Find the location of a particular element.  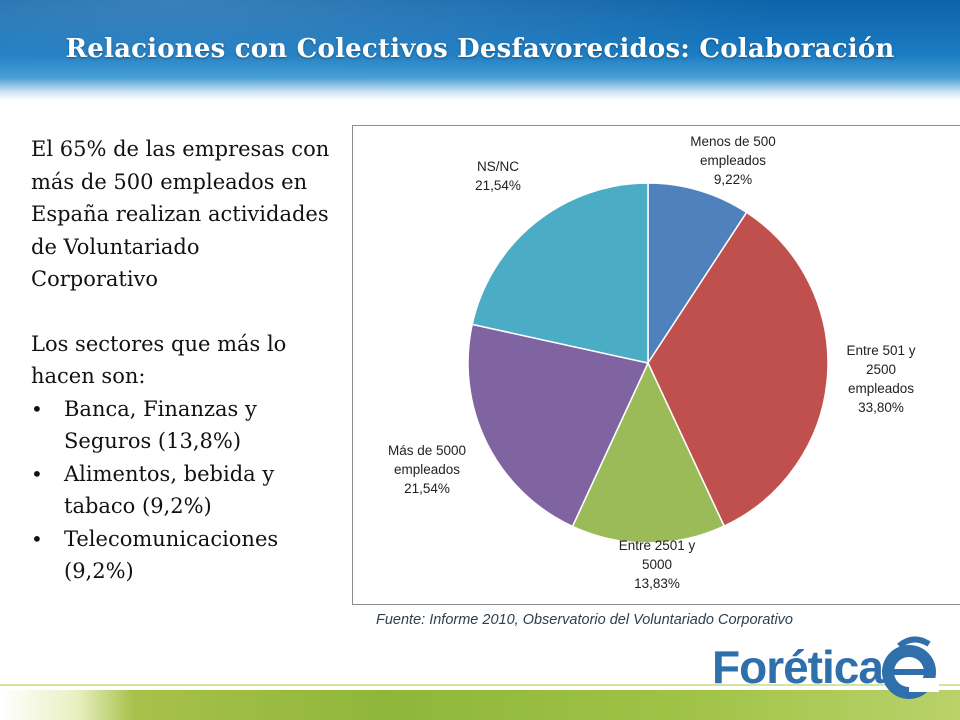

slice-label-line: Entre 2501 y is located at coordinates (657, 545).